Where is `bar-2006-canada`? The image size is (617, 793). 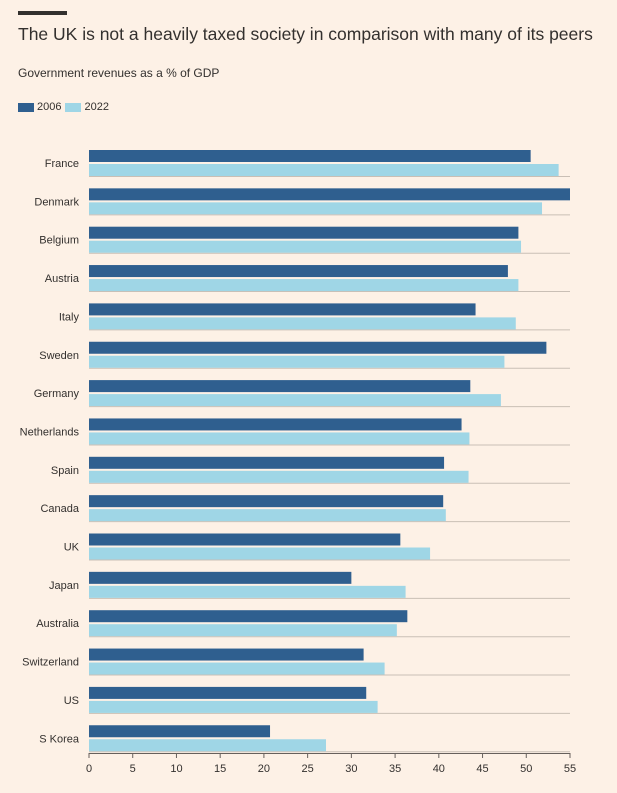
bar-2006-canada is located at coordinates (266, 501).